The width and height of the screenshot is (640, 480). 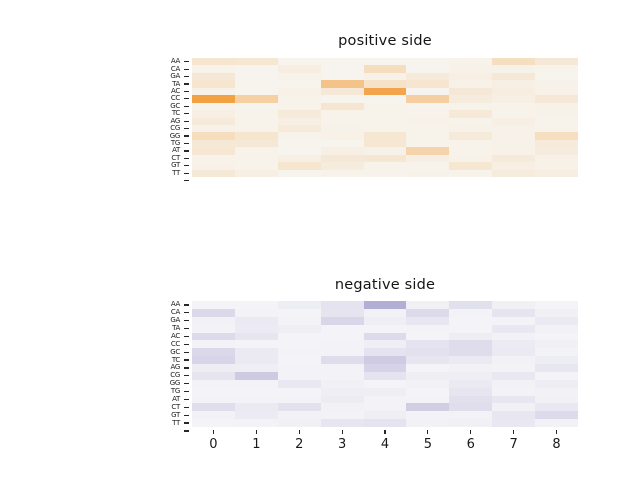 I want to click on y-tick-label: AA, so click(x=175, y=61).